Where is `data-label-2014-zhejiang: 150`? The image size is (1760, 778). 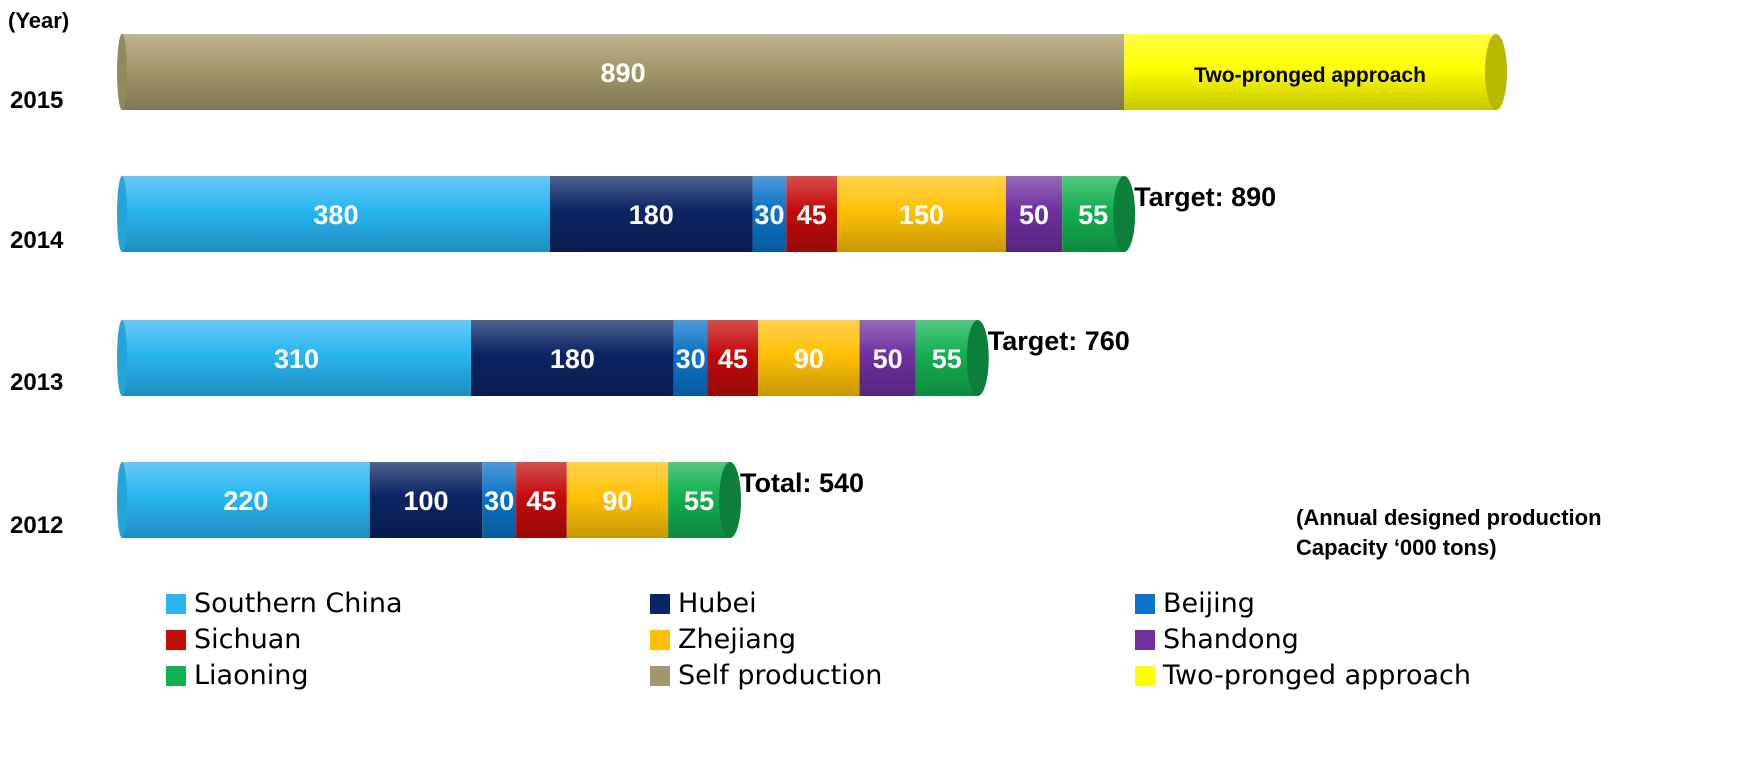
data-label-2014-zhejiang: 150 is located at coordinates (921, 215).